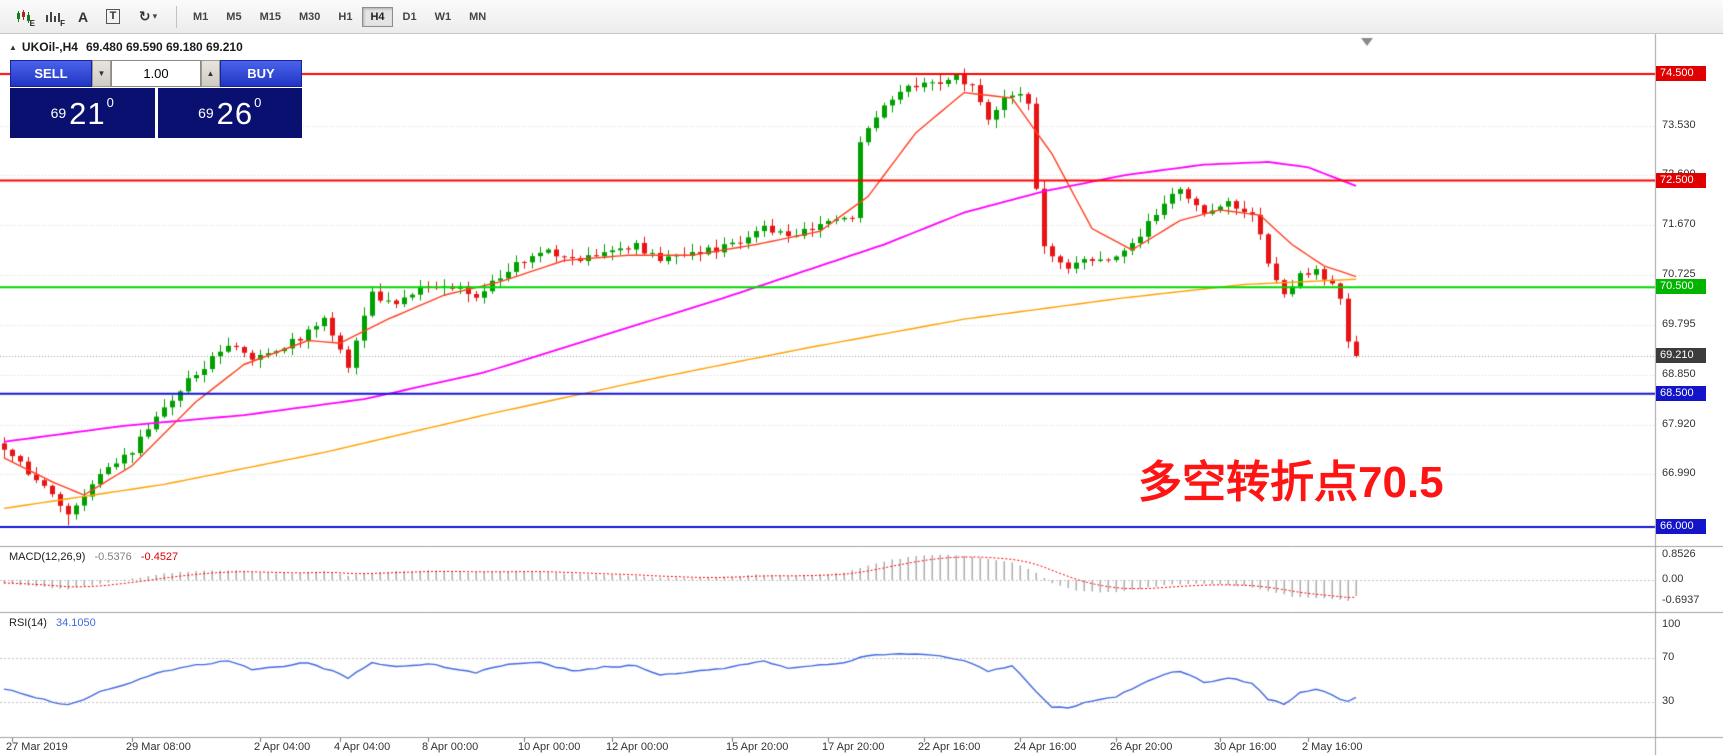 This screenshot has height=755, width=1723. What do you see at coordinates (345, 16) in the screenshot?
I see `timeframe-button-h1: H1` at bounding box center [345, 16].